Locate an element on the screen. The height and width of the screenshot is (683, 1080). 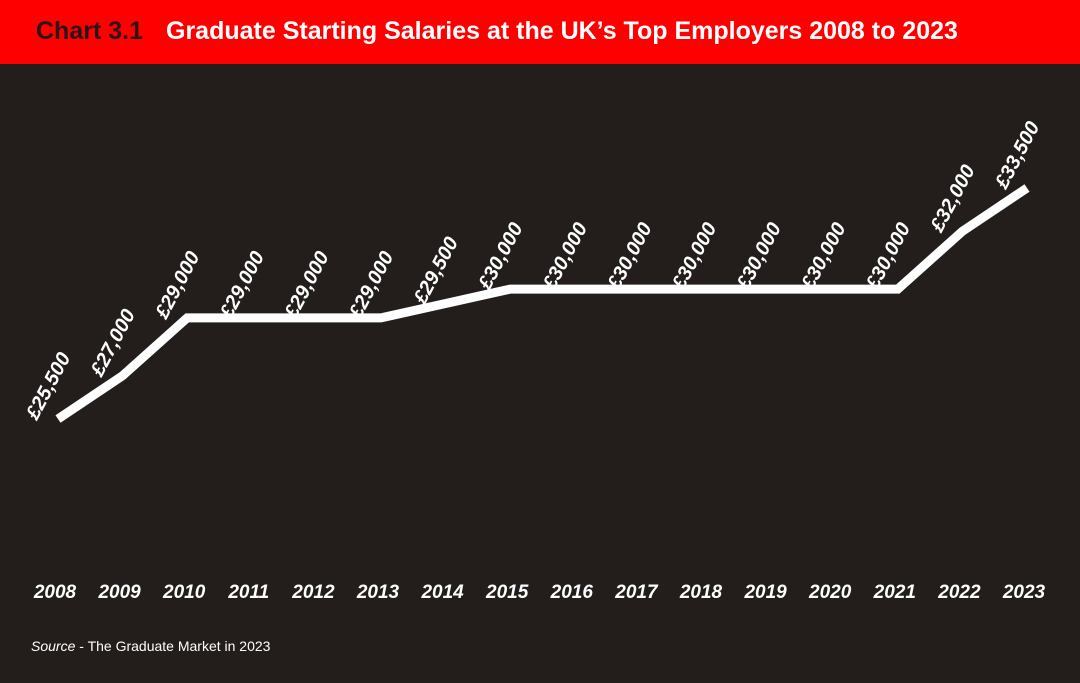
value-label-2012: £29,000 is located at coordinates (307, 285).